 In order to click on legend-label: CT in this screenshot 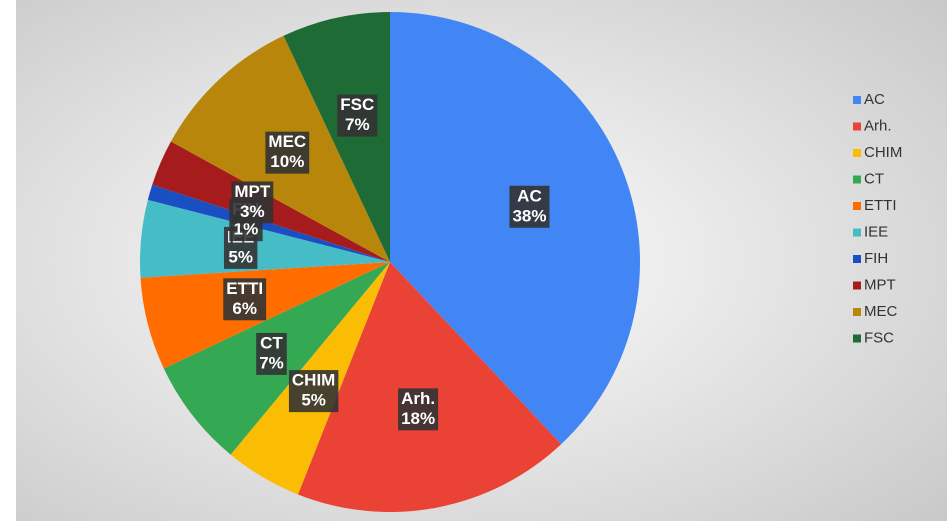, I will do `click(874, 178)`.